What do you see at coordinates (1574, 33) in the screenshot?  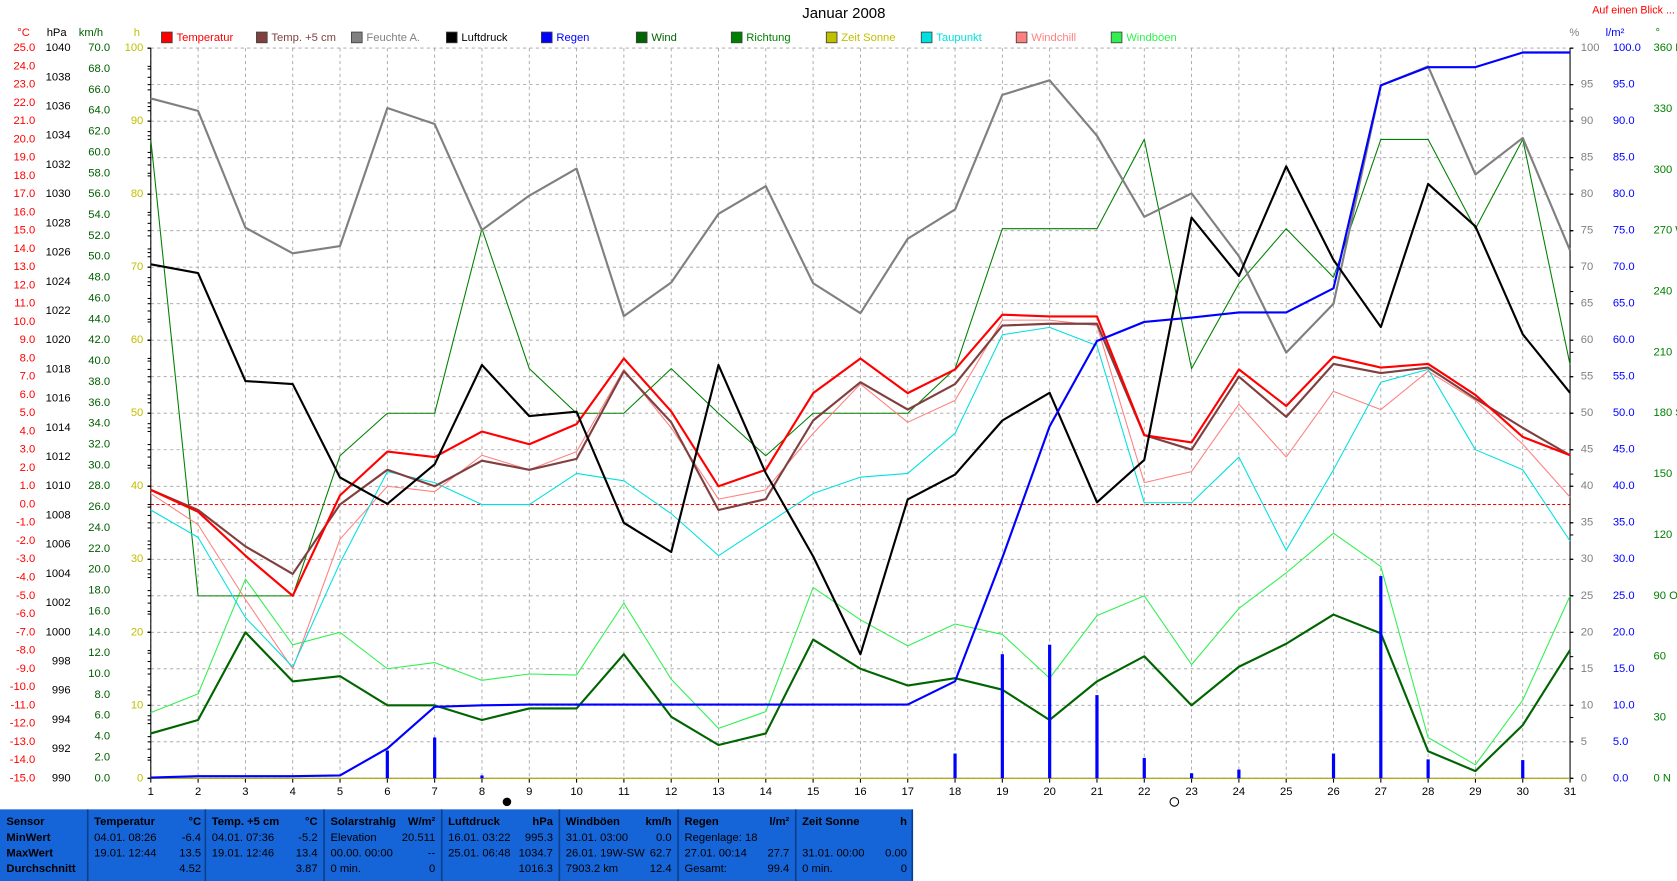 I see `axis-unit: %` at bounding box center [1574, 33].